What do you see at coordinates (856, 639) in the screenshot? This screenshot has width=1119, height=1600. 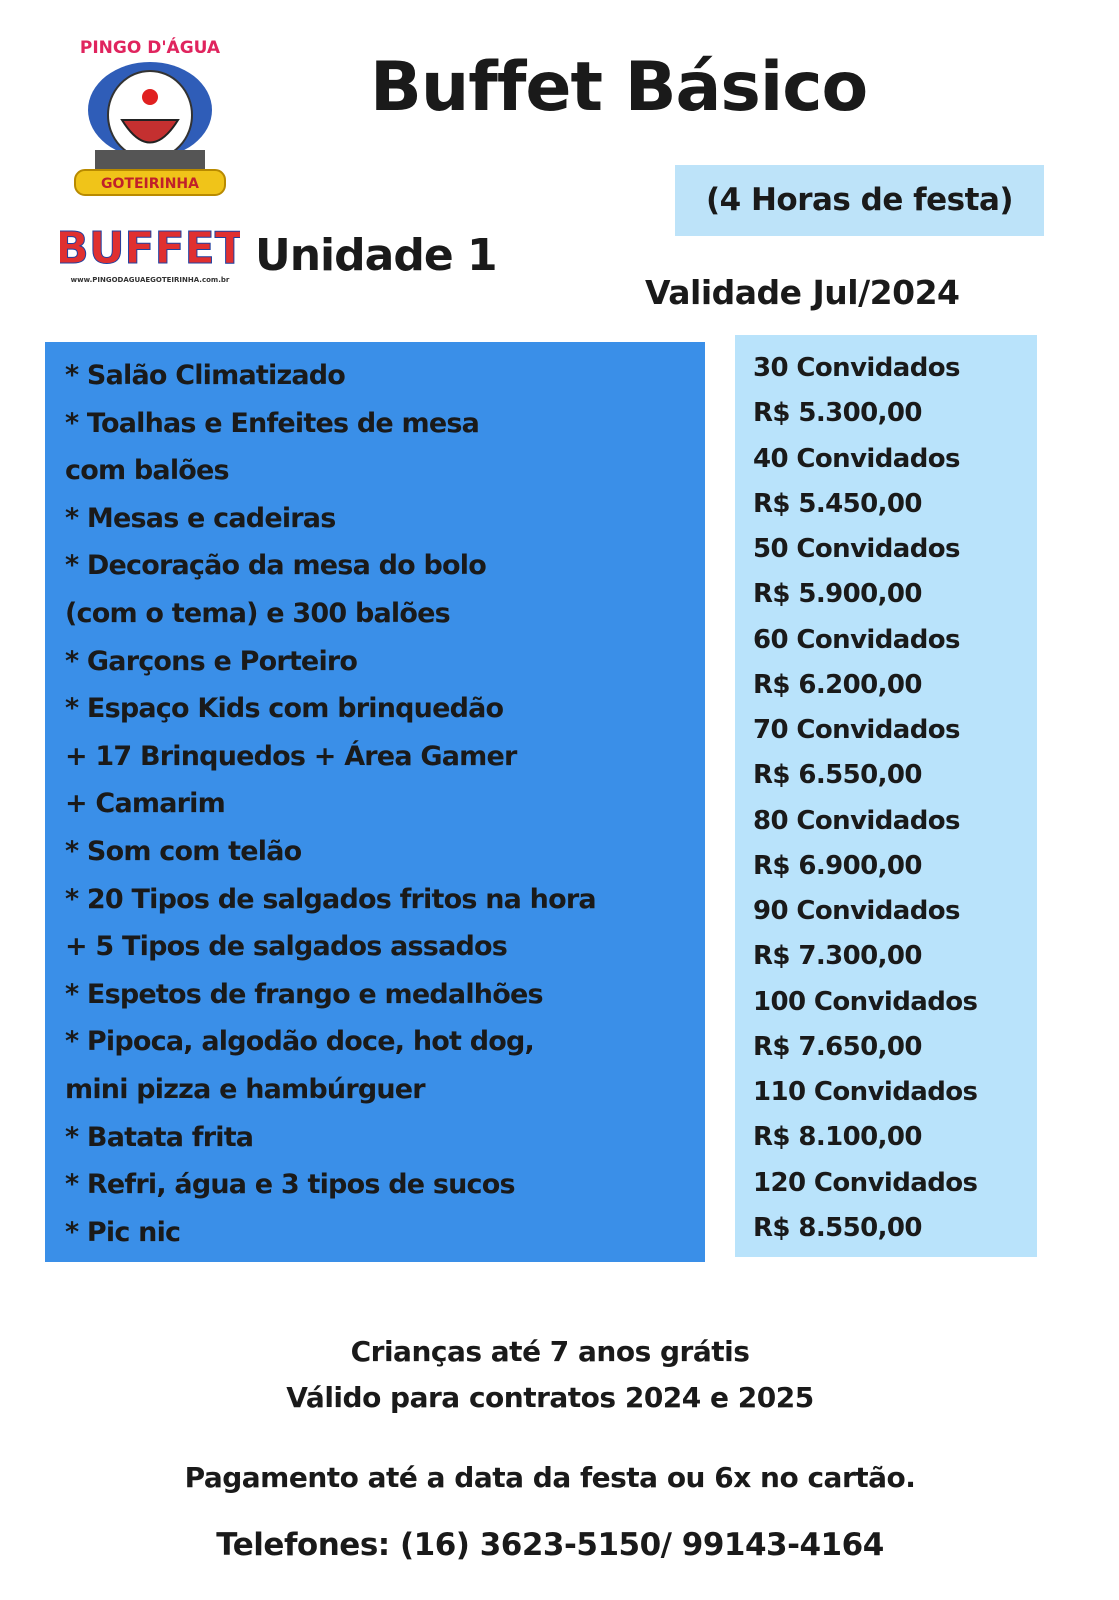 I see `guest-count: 60 Convidados` at bounding box center [856, 639].